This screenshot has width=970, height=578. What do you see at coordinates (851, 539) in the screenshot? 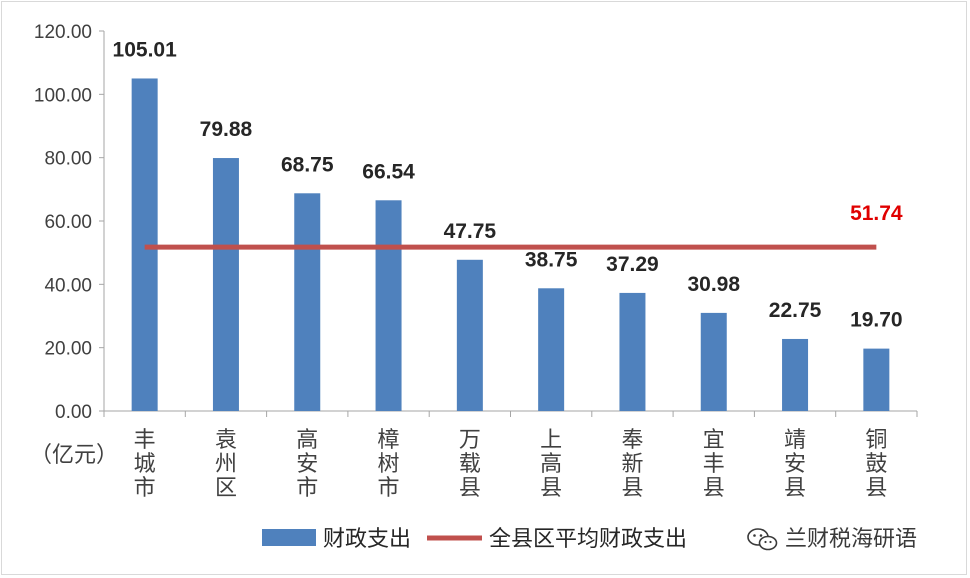
I see `watermark-text: 兰财税海研语` at bounding box center [851, 539].